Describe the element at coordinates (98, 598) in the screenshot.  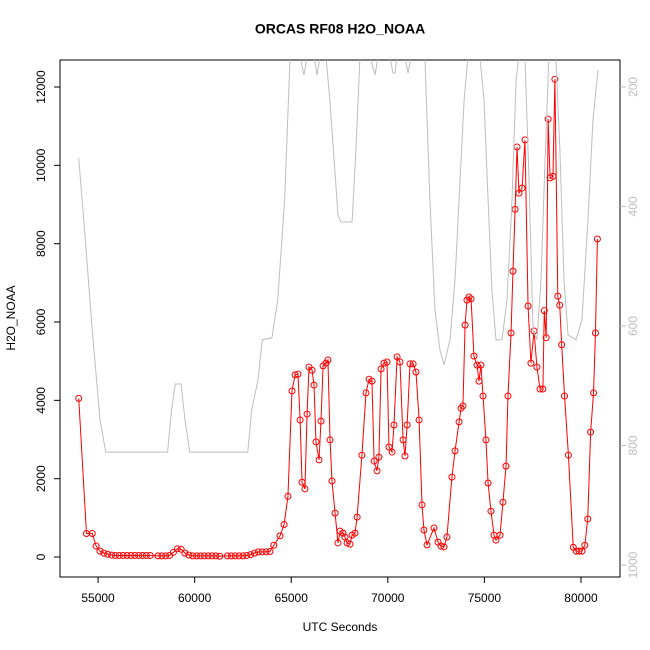
I see `x-tick-label: 55000` at that location.